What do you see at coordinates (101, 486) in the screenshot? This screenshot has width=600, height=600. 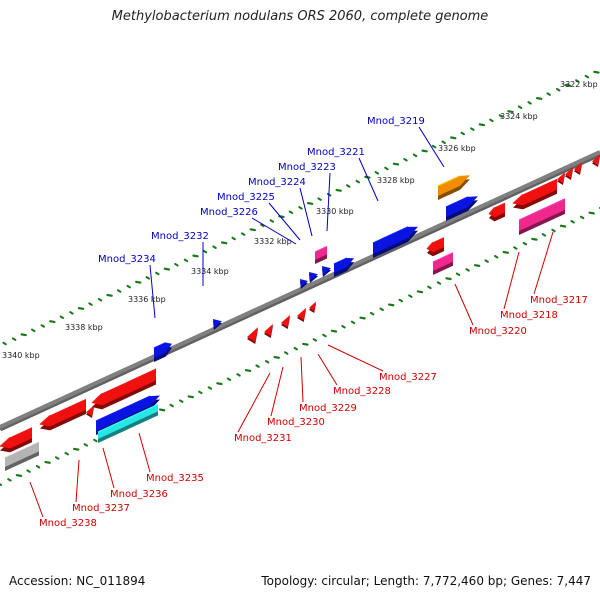 I see `gene-label-mnod-3237: Mnod_3237` at bounding box center [101, 486].